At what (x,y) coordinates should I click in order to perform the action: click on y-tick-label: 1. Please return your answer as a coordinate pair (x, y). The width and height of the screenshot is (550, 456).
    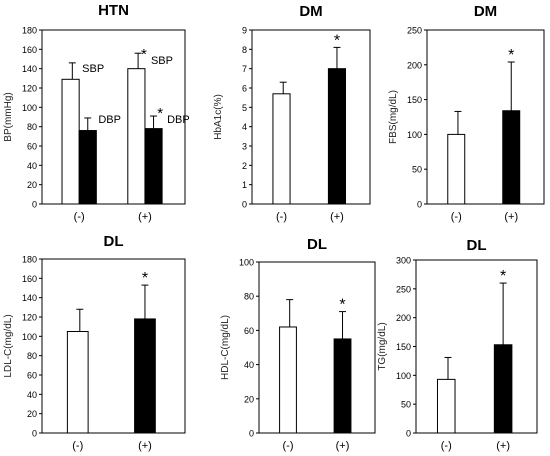
    Looking at the image, I should click on (244, 185).